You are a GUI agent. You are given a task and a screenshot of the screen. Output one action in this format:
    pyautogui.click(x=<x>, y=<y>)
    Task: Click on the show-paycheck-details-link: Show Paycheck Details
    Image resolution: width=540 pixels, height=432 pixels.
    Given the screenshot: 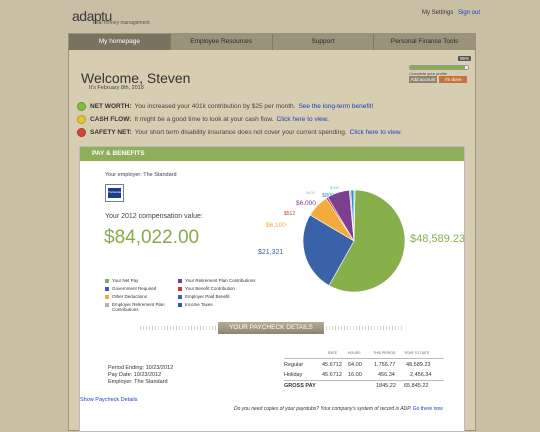 What is the action you would take?
    pyautogui.click(x=109, y=400)
    